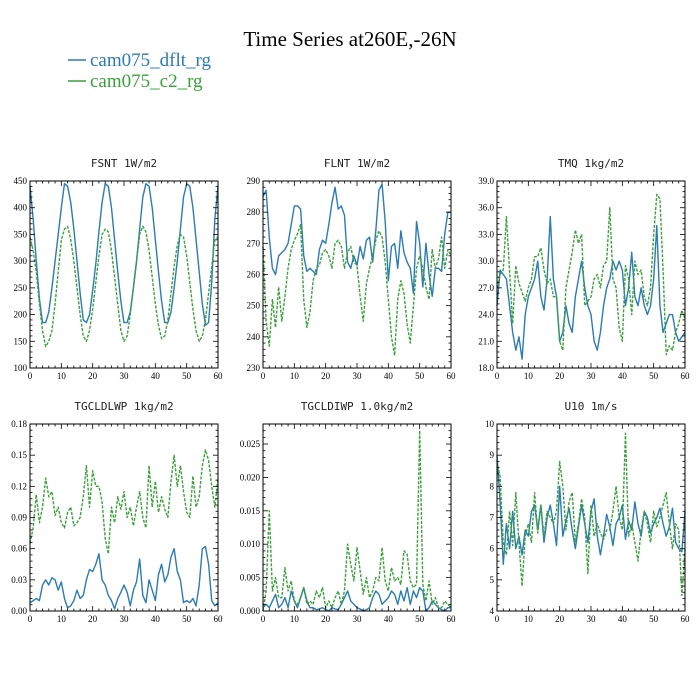 This screenshot has width=700, height=700. I want to click on y-tick-label: 450, so click(21, 181).